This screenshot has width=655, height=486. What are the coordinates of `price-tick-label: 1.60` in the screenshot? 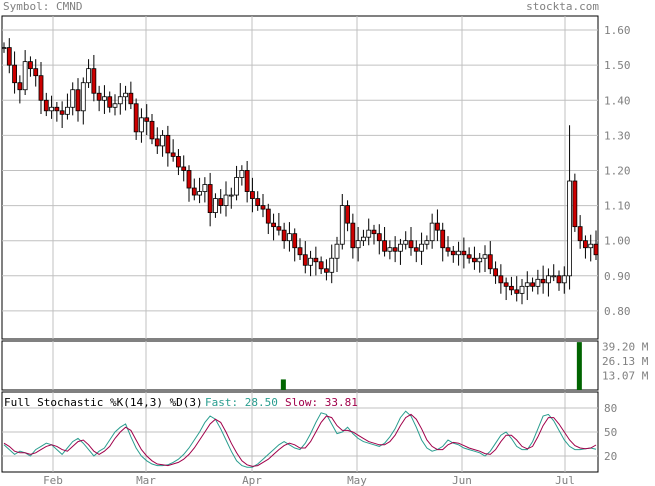 It's located at (617, 30).